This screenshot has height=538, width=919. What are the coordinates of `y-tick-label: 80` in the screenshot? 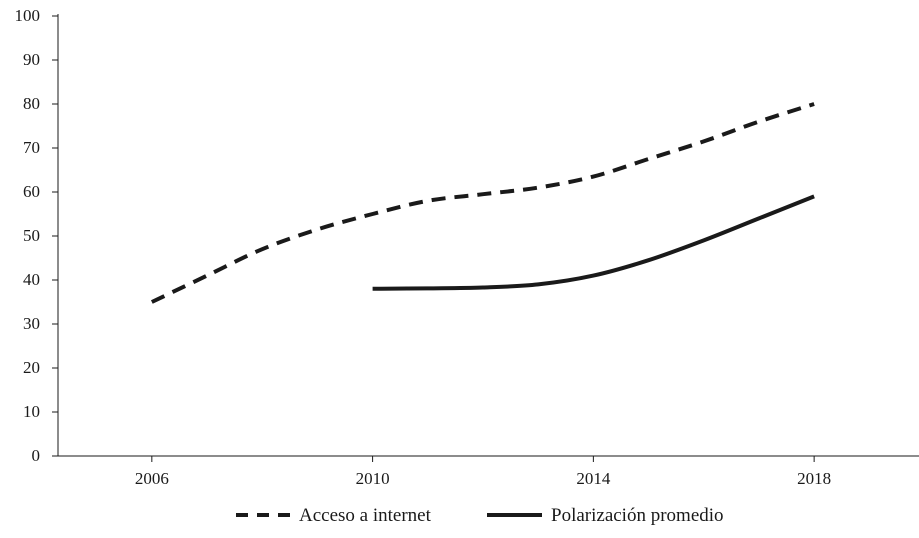 It's located at (31, 103).